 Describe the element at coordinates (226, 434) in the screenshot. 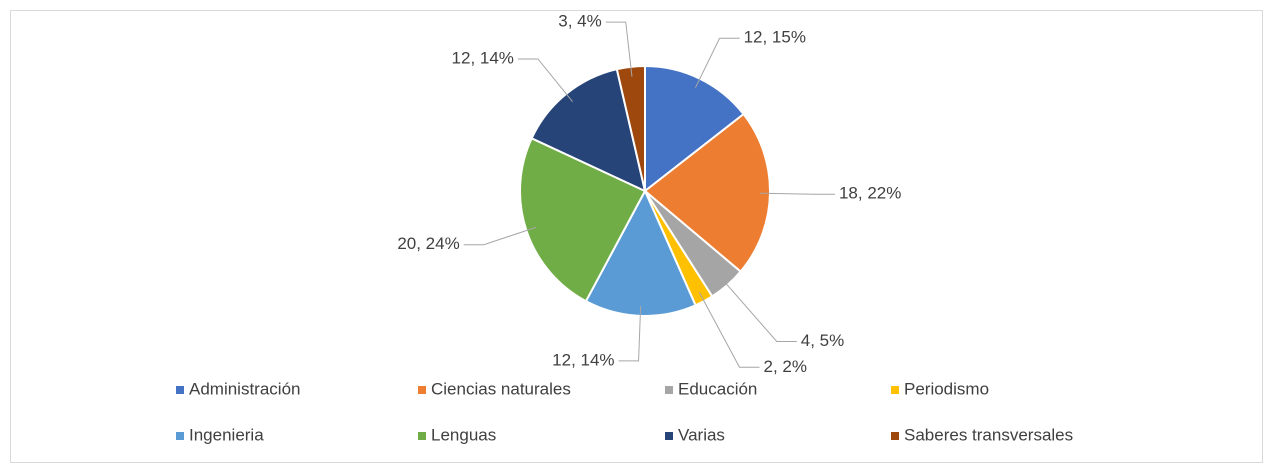

I see `legend-label: Ingenieria` at that location.